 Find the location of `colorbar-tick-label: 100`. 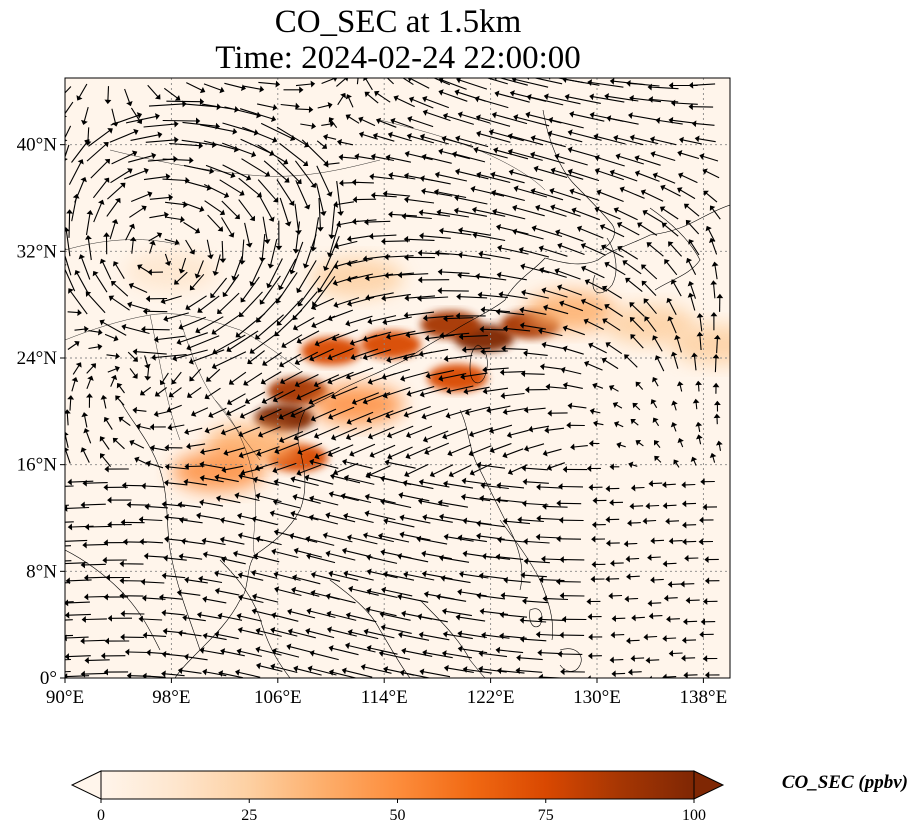

colorbar-tick-label: 100 is located at coordinates (694, 815).